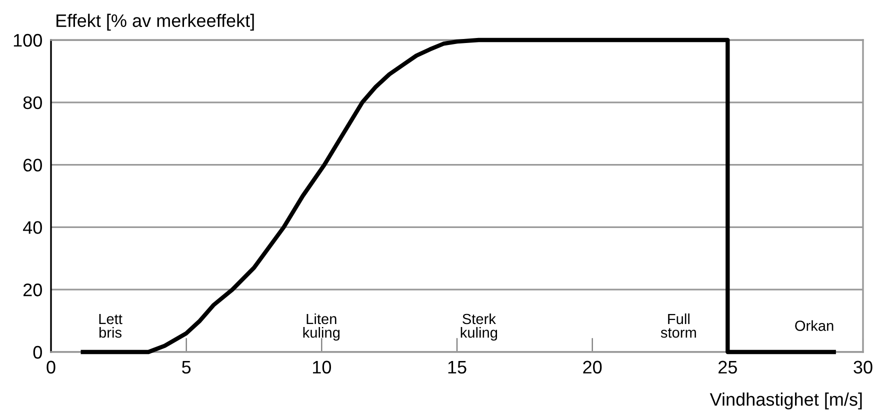  Describe the element at coordinates (863, 367) in the screenshot. I see `x-tick-label: 30` at that location.